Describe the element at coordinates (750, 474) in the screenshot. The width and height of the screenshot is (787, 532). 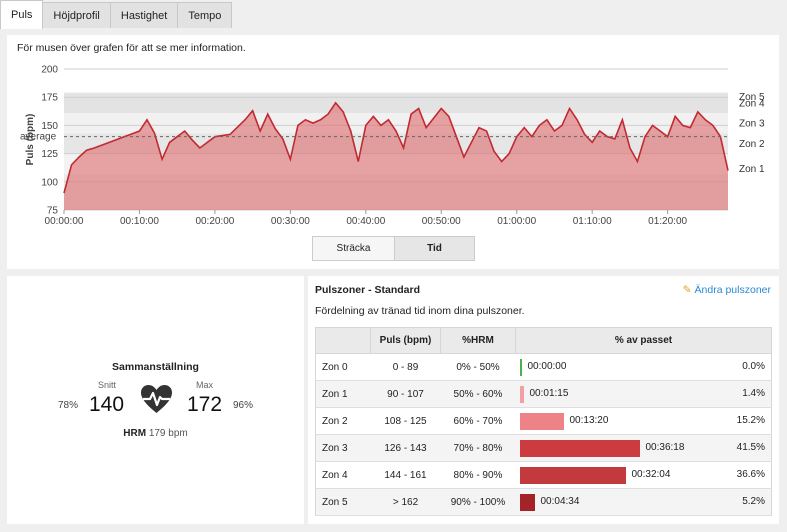
I see `zone-percent: 36.6%` at that location.